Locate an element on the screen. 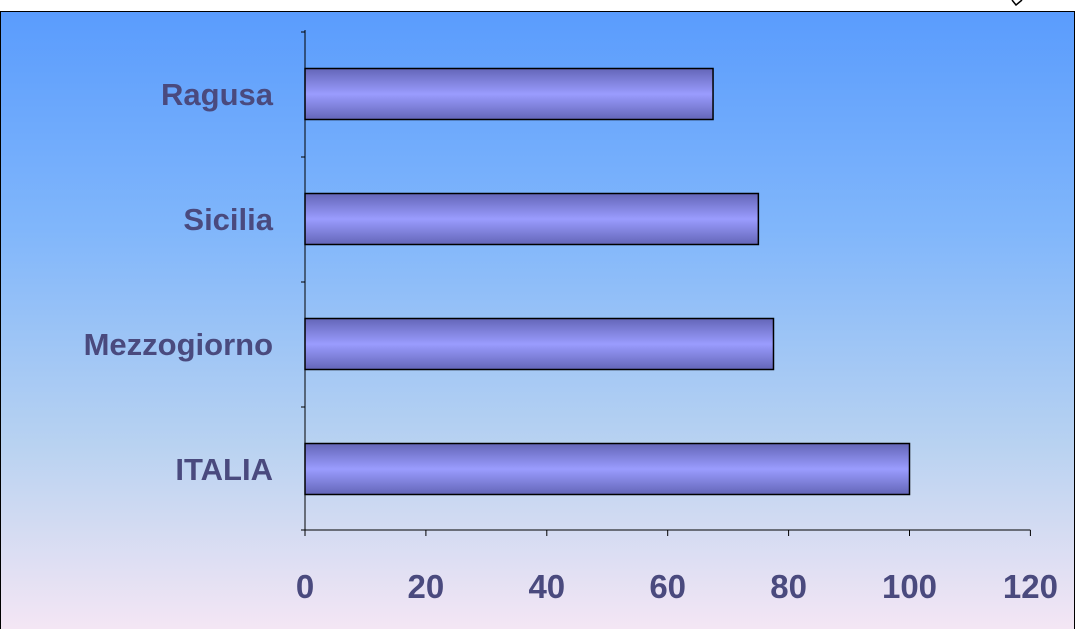 Image resolution: width=1075 pixels, height=629 pixels. x-tick-label: 60 is located at coordinates (667, 586).